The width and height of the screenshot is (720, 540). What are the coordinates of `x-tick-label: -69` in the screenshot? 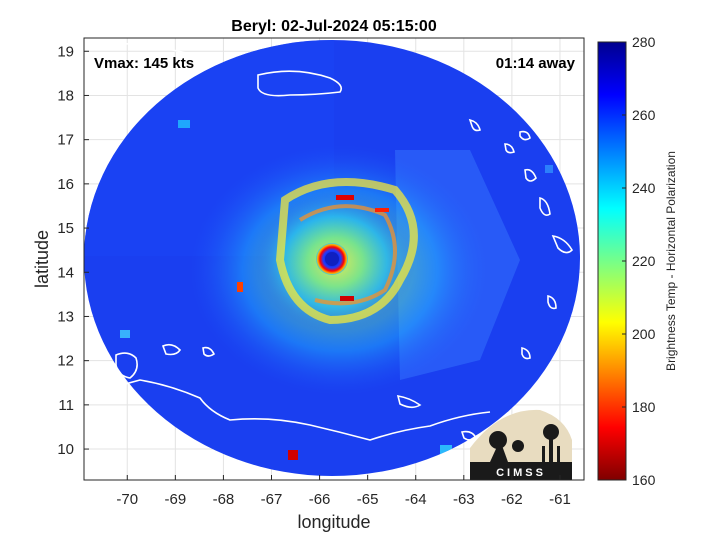 It's located at (176, 499).